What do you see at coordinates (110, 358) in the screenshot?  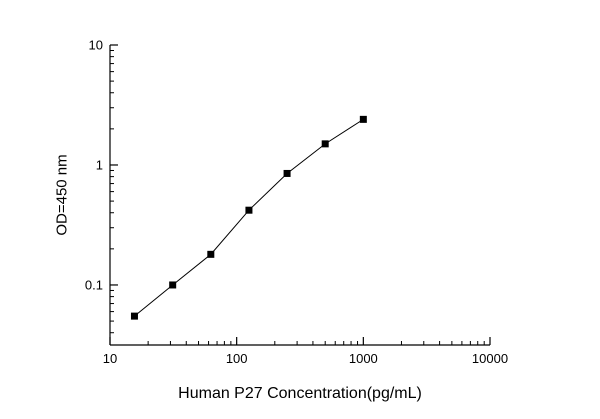 I see `x-tick-label: 10` at bounding box center [110, 358].